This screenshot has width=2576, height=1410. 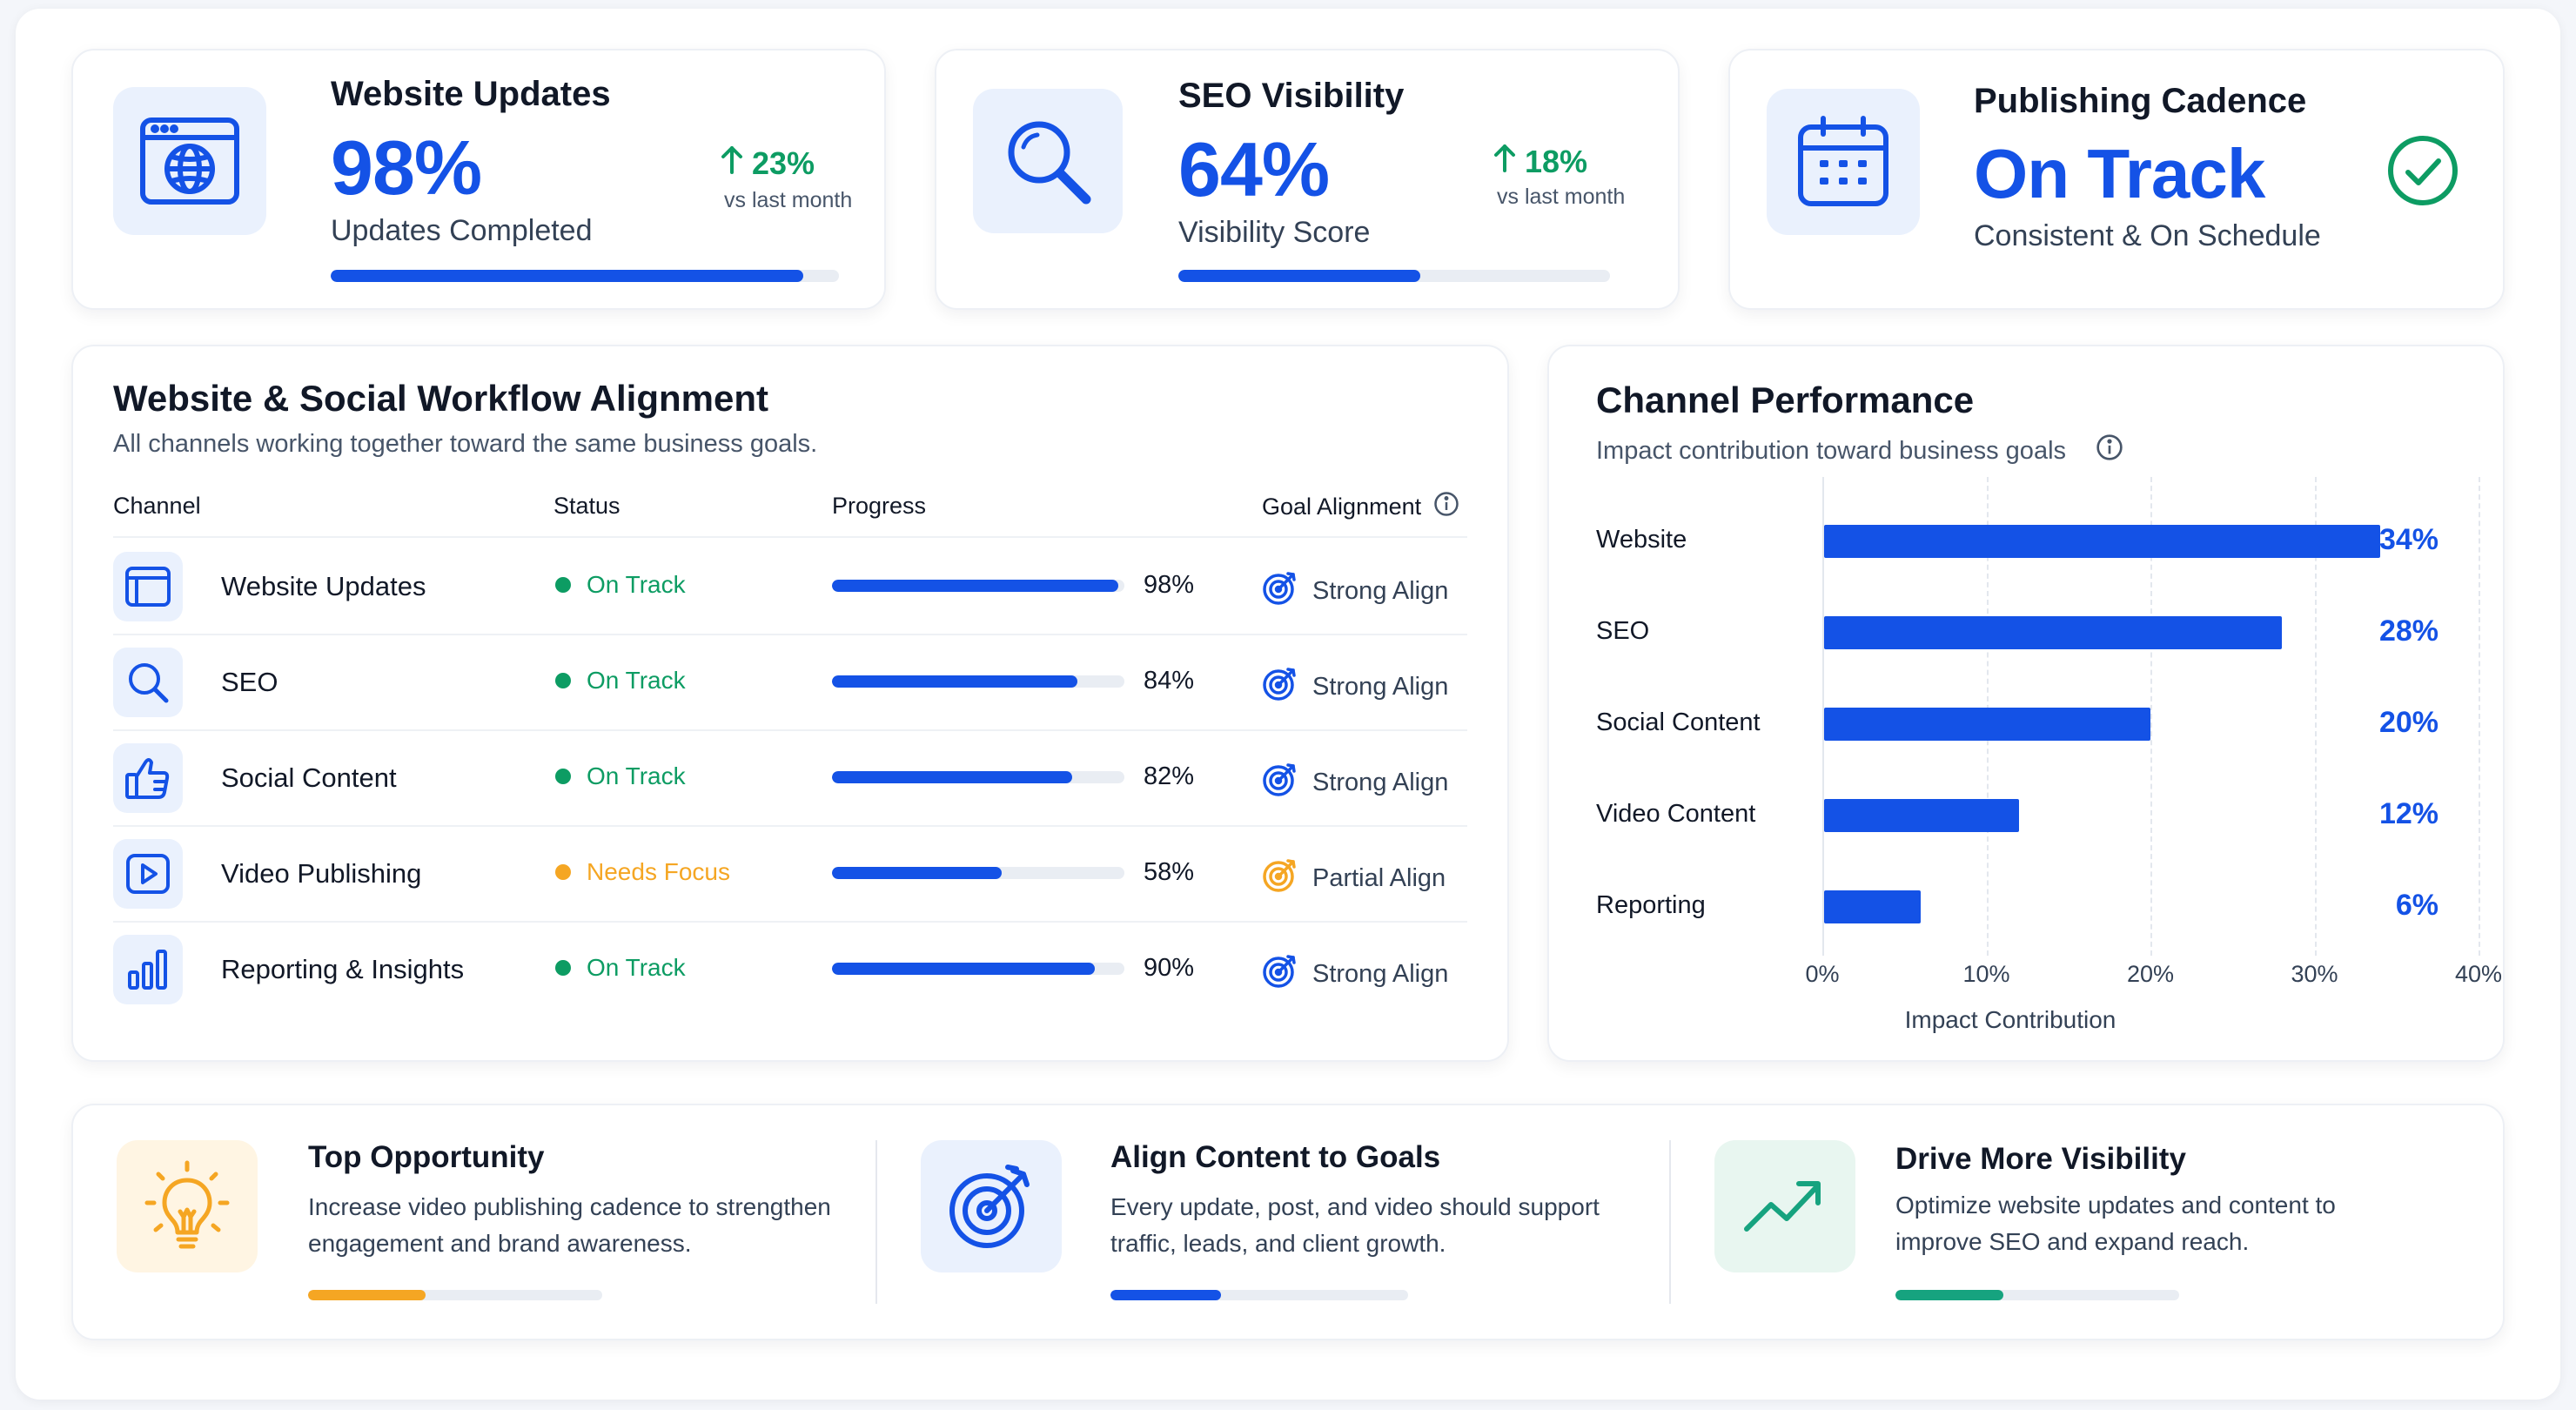 What do you see at coordinates (1823, 974) in the screenshot?
I see `x-tick-label: 0%` at bounding box center [1823, 974].